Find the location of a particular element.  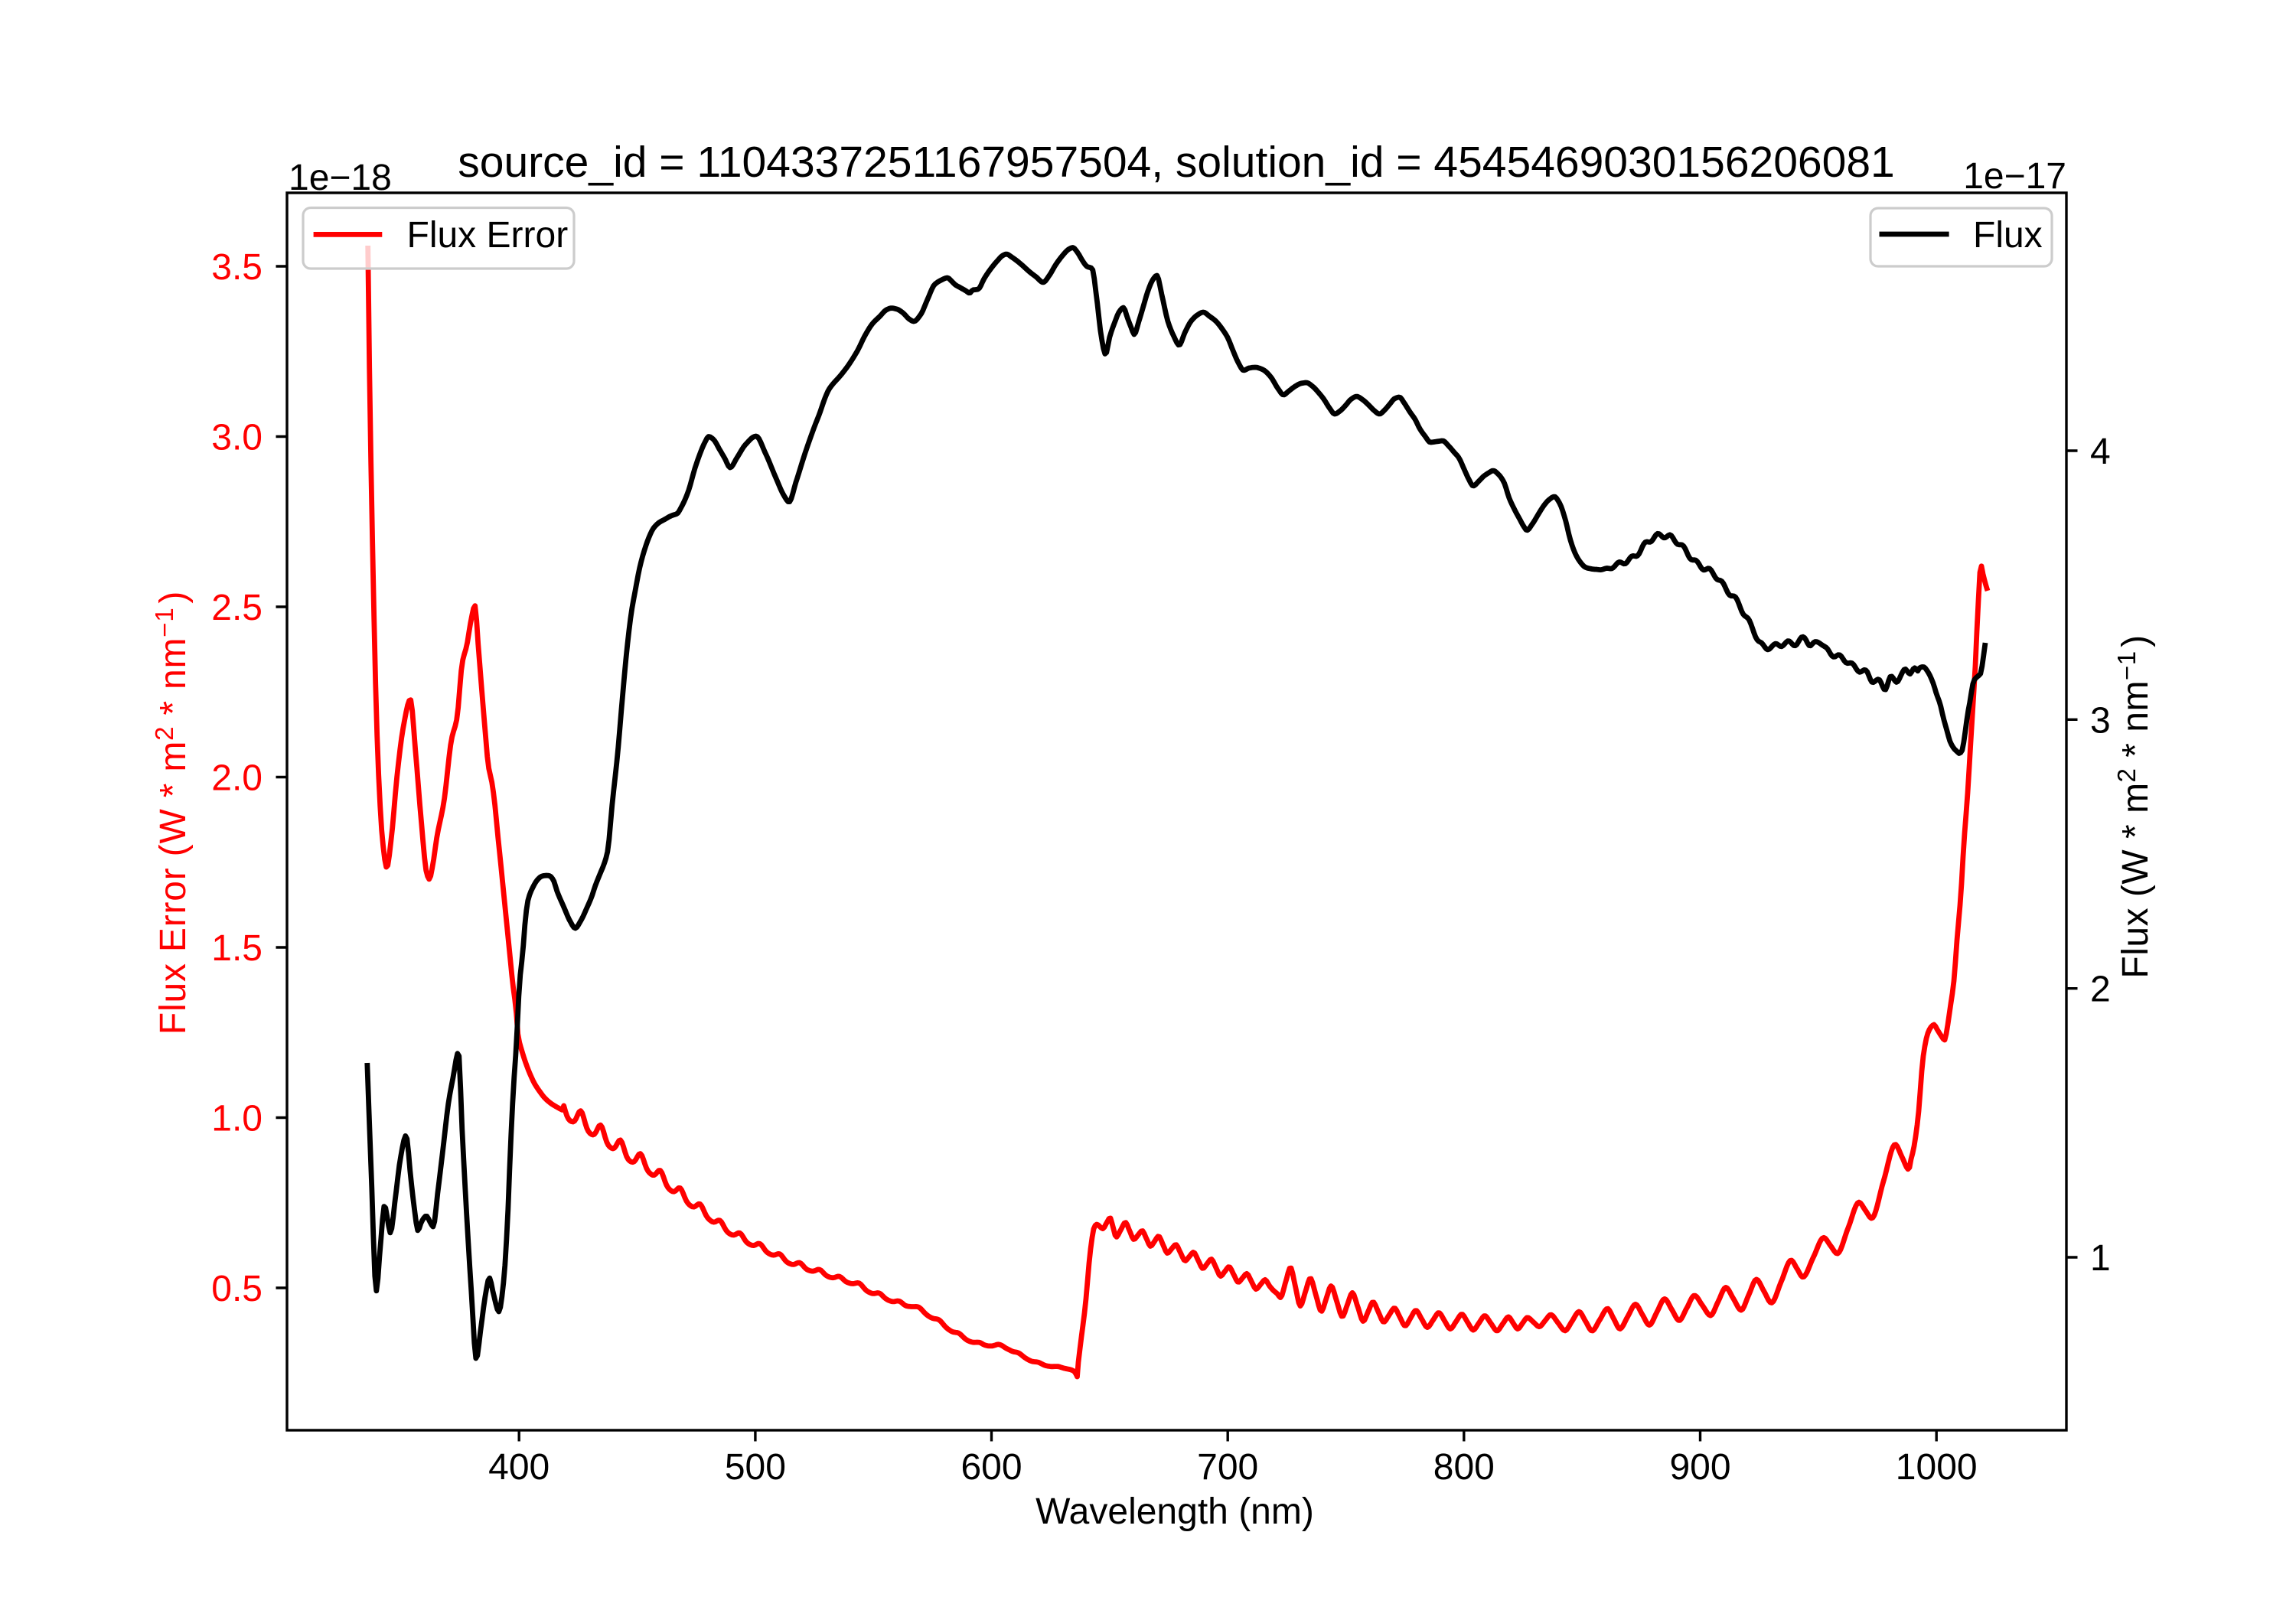

svg-text: 3 is located at coordinates (2100, 720).